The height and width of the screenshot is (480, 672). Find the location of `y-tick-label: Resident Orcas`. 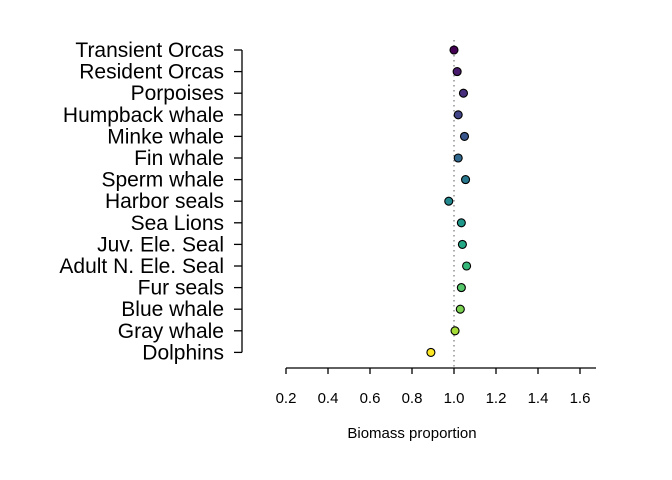

y-tick-label: Resident Orcas is located at coordinates (151, 72).